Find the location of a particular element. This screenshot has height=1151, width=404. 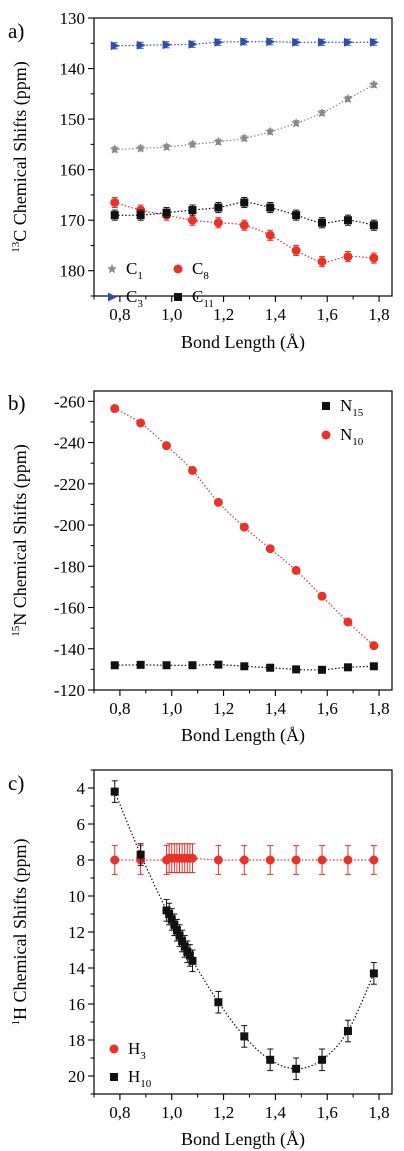

y-tick-label: 150 is located at coordinates (73, 119).